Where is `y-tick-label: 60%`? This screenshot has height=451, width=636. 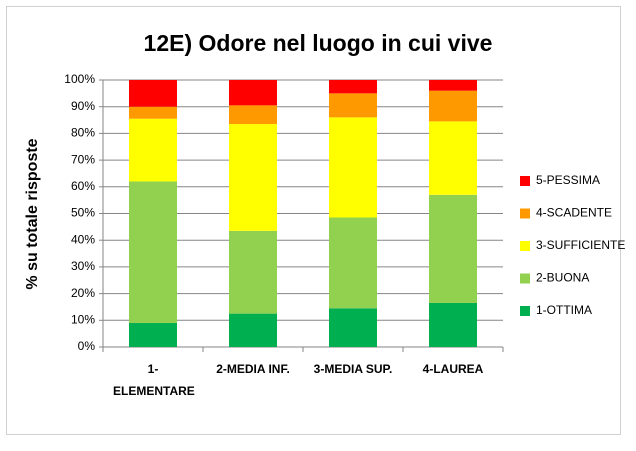 y-tick-label: 60% is located at coordinates (83, 186).